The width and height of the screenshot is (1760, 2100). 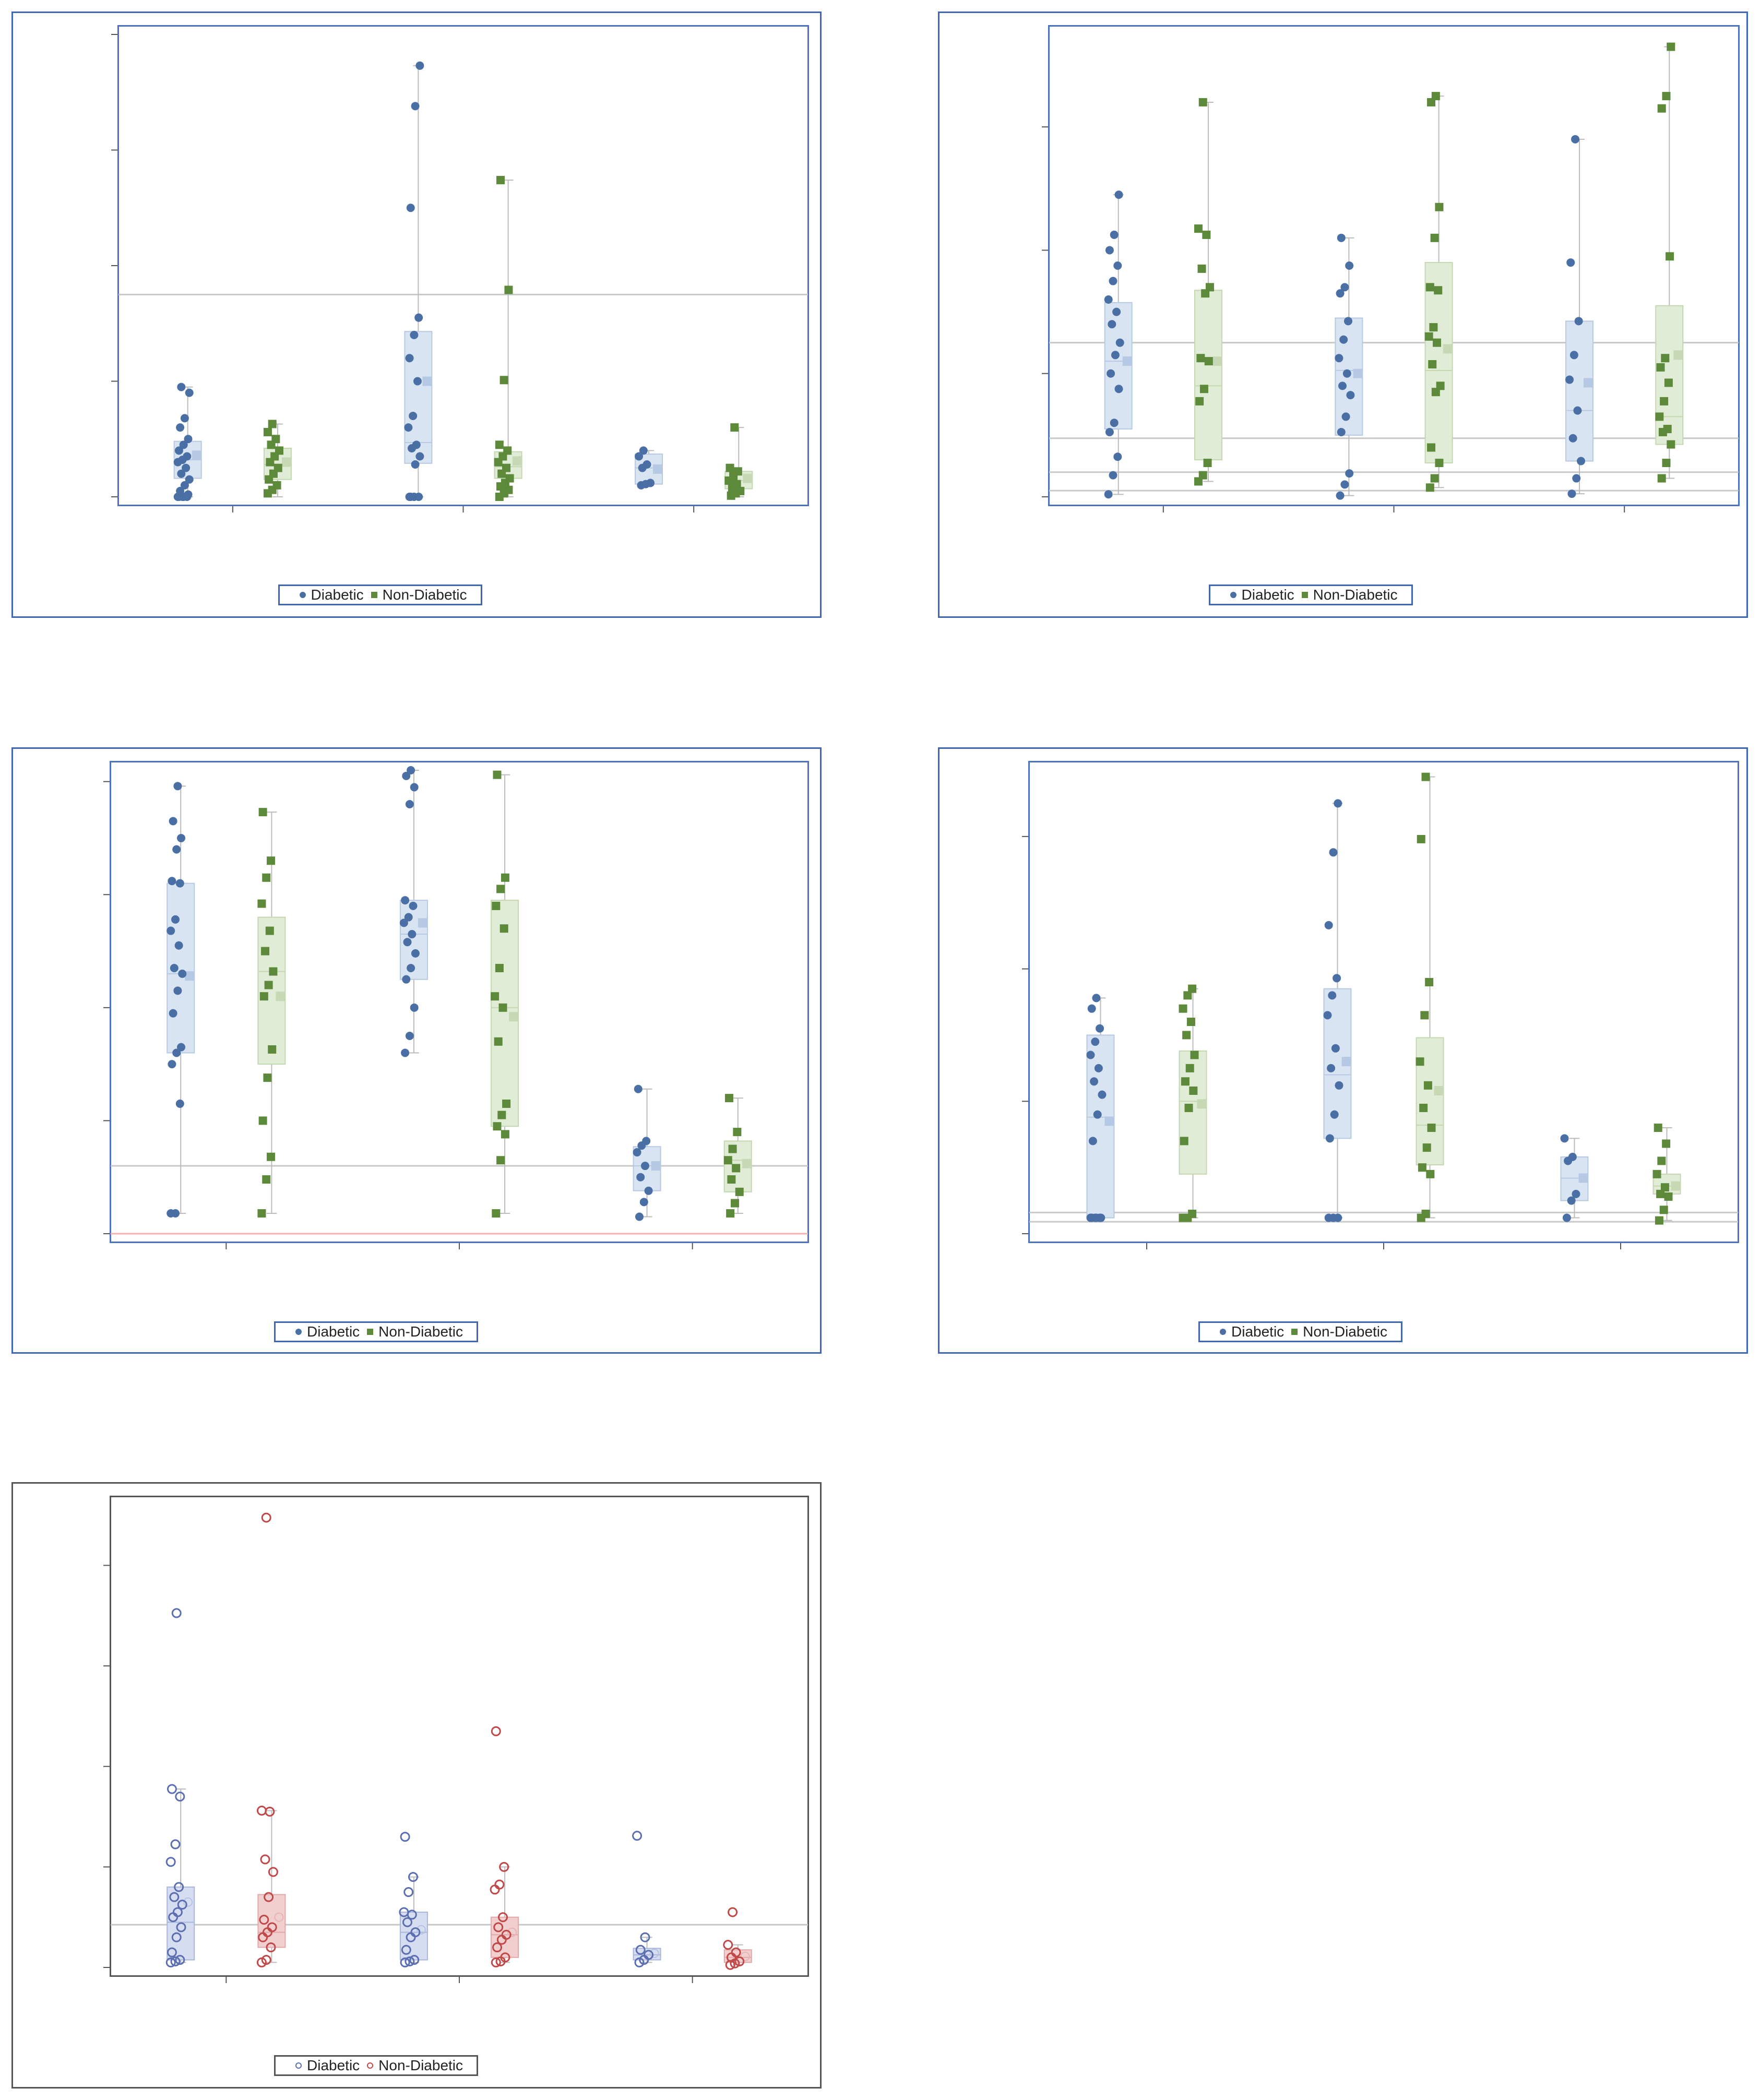 I want to click on legend: Diabetic Non-Diabetic, so click(x=377, y=2065).